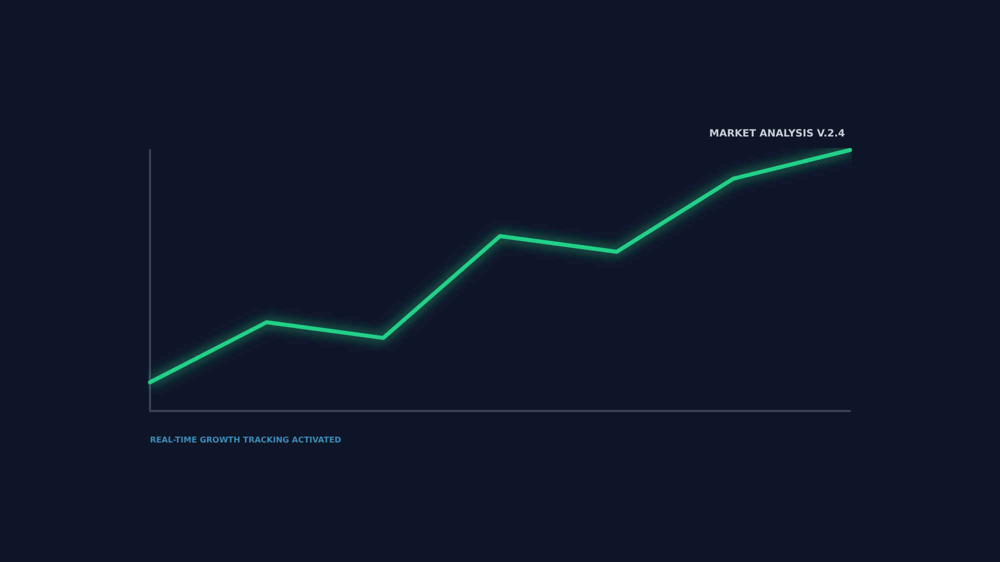  Describe the element at coordinates (777, 134) in the screenshot. I see `chart-title: MARKET ANALYSIS V.2.4` at that location.